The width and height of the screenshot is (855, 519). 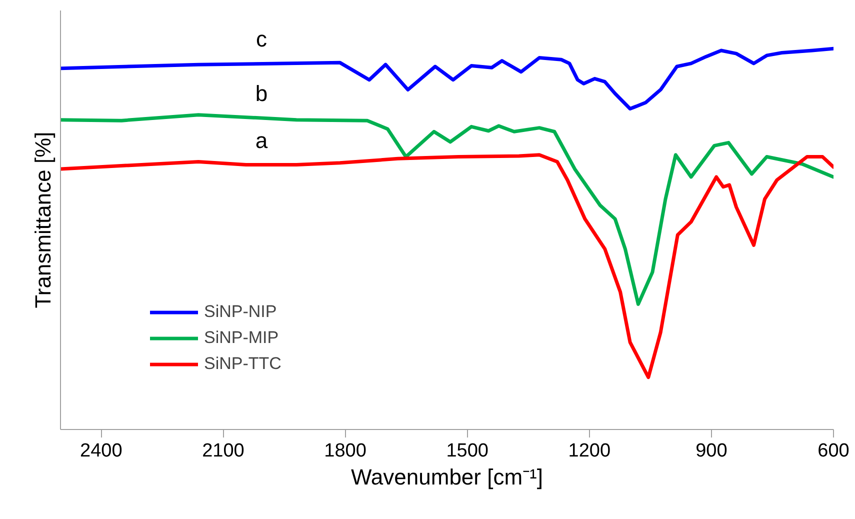 What do you see at coordinates (834, 451) in the screenshot?
I see `x-tick-label: 600` at bounding box center [834, 451].